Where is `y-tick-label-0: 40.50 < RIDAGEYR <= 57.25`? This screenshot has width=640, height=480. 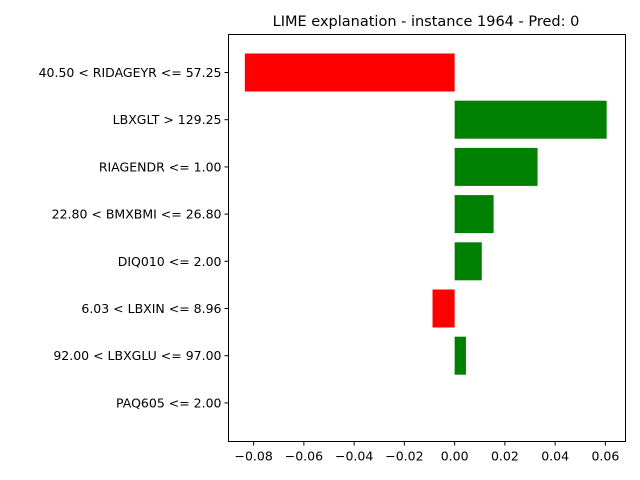
y-tick-label-0: 40.50 < RIDAGEYR <= 57.25 is located at coordinates (130, 72).